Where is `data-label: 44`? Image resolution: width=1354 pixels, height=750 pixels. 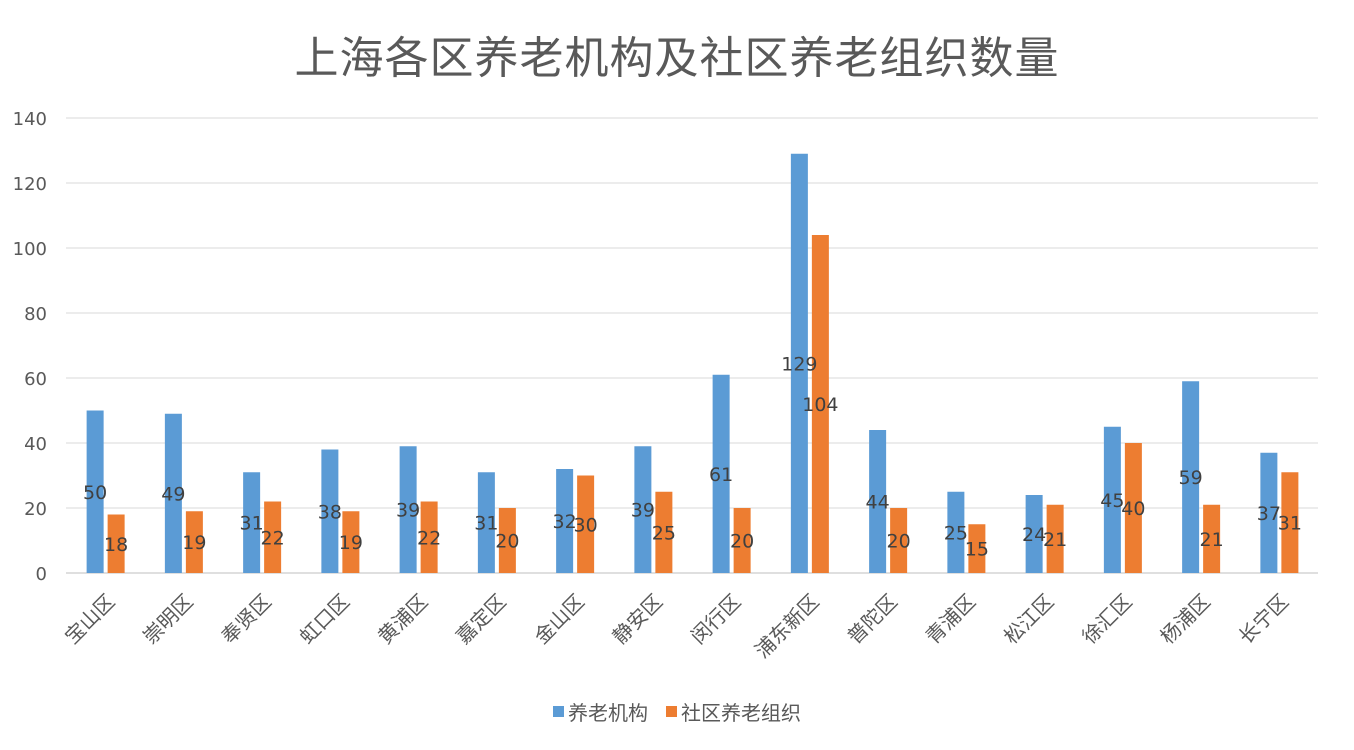
data-label: 44 is located at coordinates (878, 503).